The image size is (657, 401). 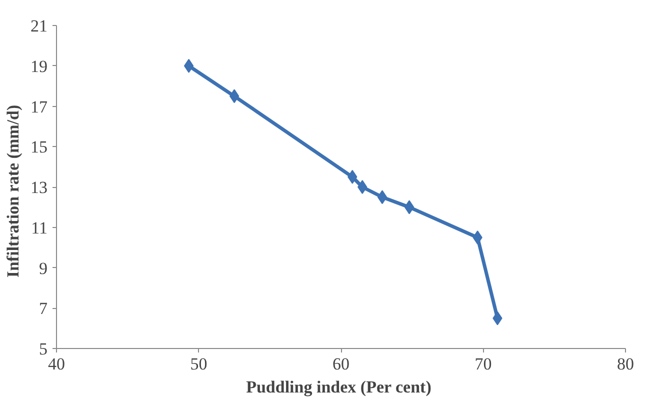 What do you see at coordinates (39, 66) in the screenshot?
I see `y-tick-label: 19` at bounding box center [39, 66].